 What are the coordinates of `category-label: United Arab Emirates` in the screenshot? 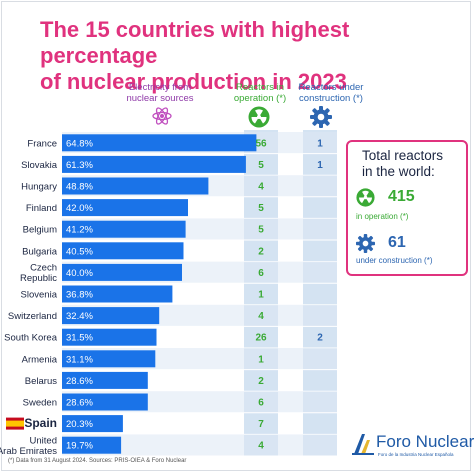 It's located at (28, 446).